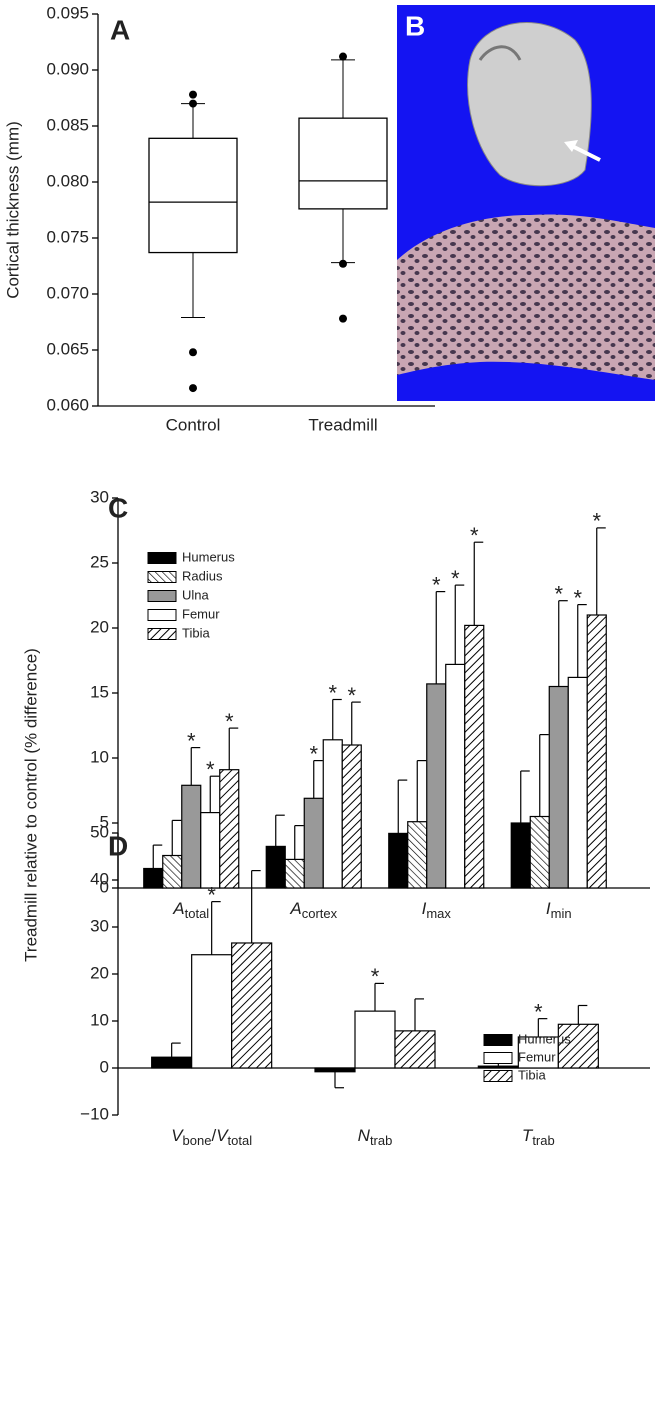  I want to click on y-tick-label: 0.085, so click(67, 124).